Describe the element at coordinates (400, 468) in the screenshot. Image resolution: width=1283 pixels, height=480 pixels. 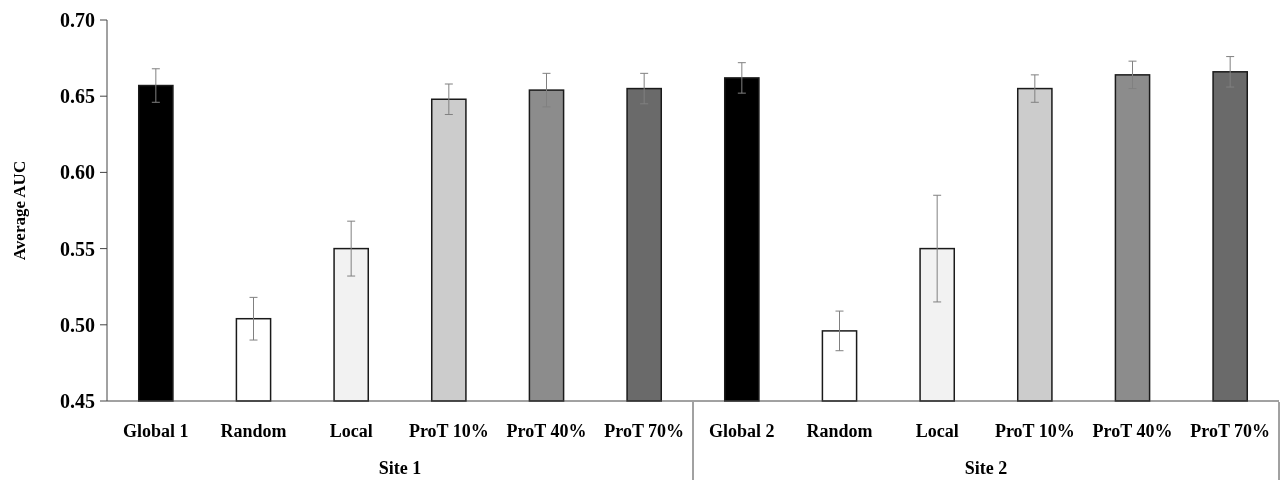
I see `text: Site 1` at that location.